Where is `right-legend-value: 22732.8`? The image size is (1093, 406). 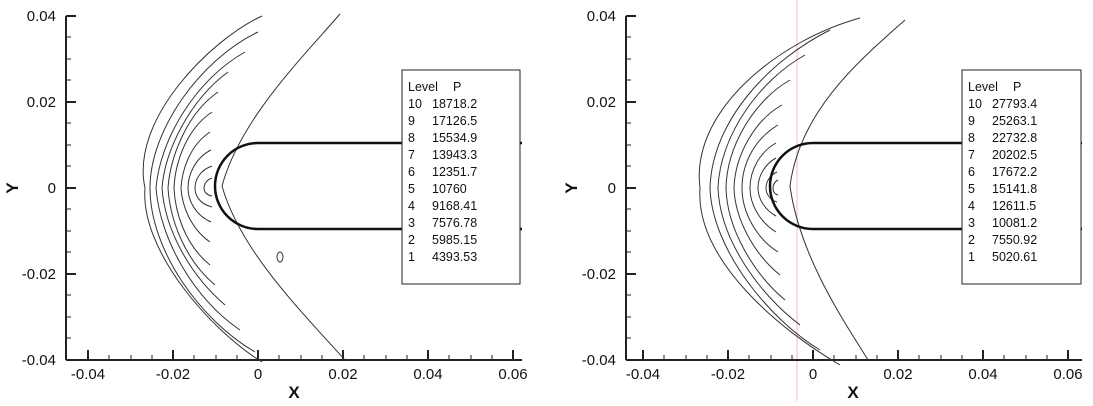
right-legend-value: 22732.8 is located at coordinates (1014, 138).